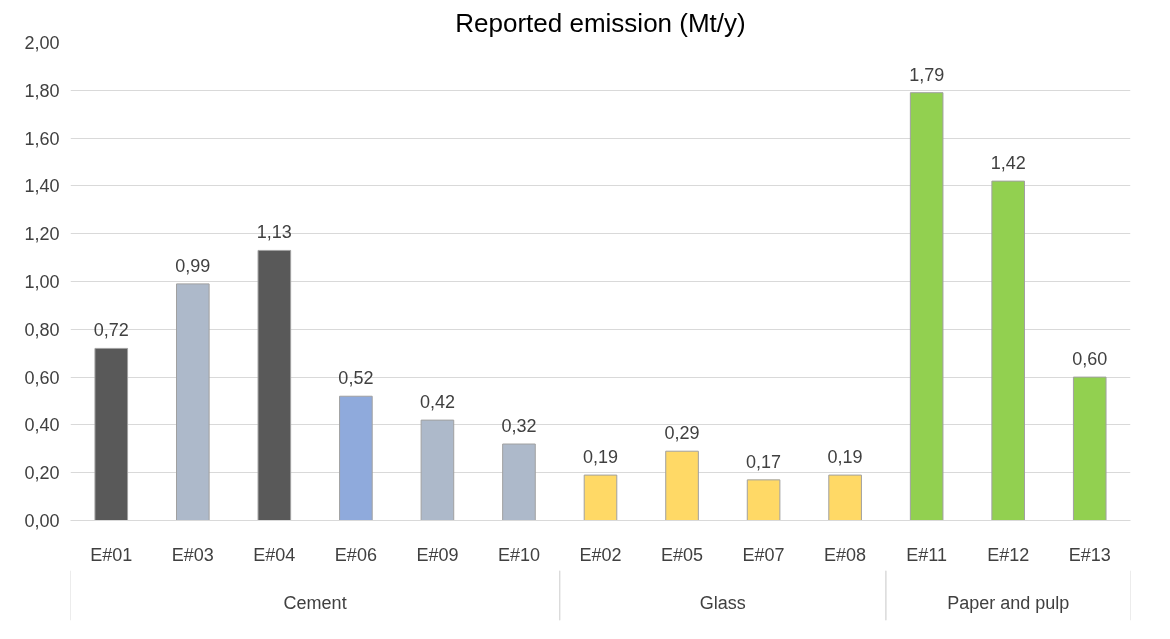 The image size is (1170, 639). Describe the element at coordinates (42, 234) in the screenshot. I see `y-tick-label: 1,20` at that location.